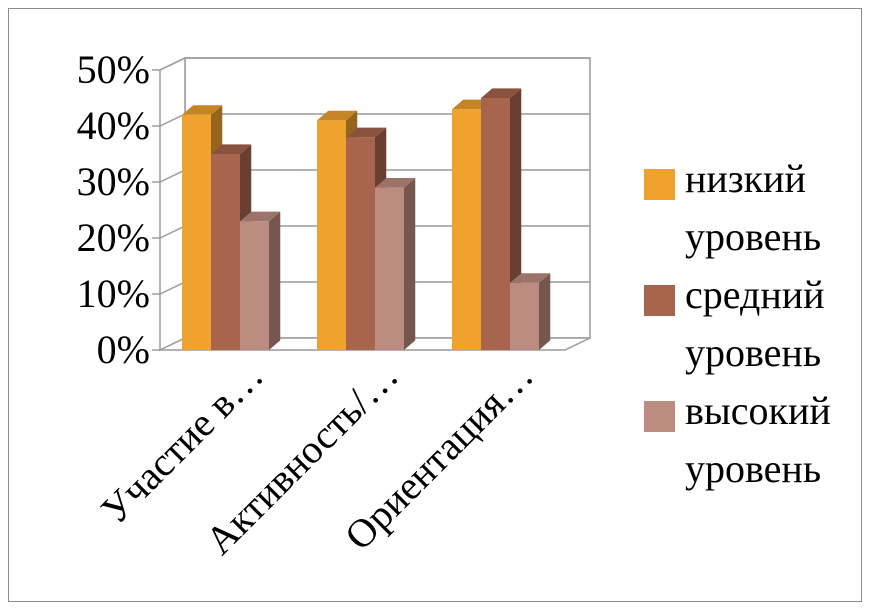 This screenshot has height=612, width=872. What do you see at coordinates (113, 237) in the screenshot?
I see `y-tick-label: 20%` at bounding box center [113, 237].